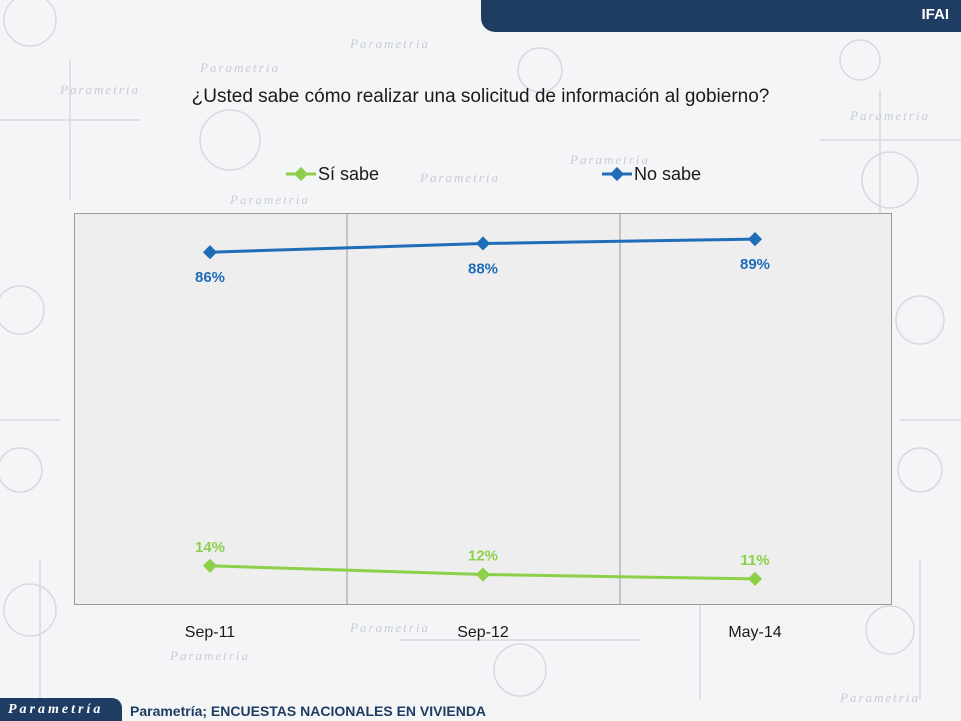  What do you see at coordinates (935, 14) in the screenshot?
I see `header-tab-label: IFAI` at bounding box center [935, 14].